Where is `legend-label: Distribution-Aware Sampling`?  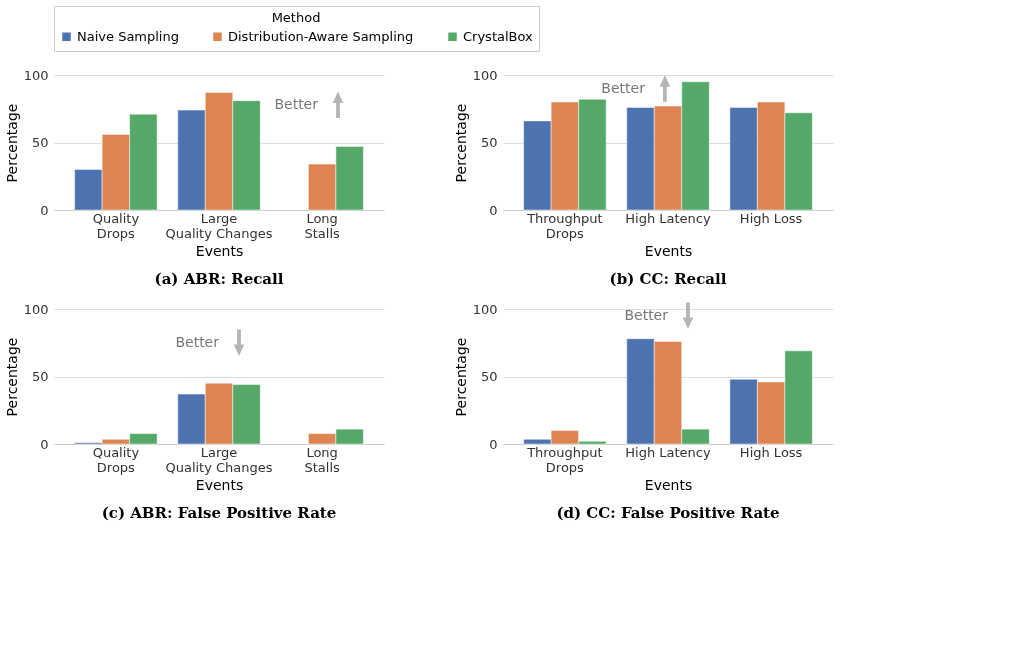 legend-label: Distribution-Aware Sampling is located at coordinates (321, 36).